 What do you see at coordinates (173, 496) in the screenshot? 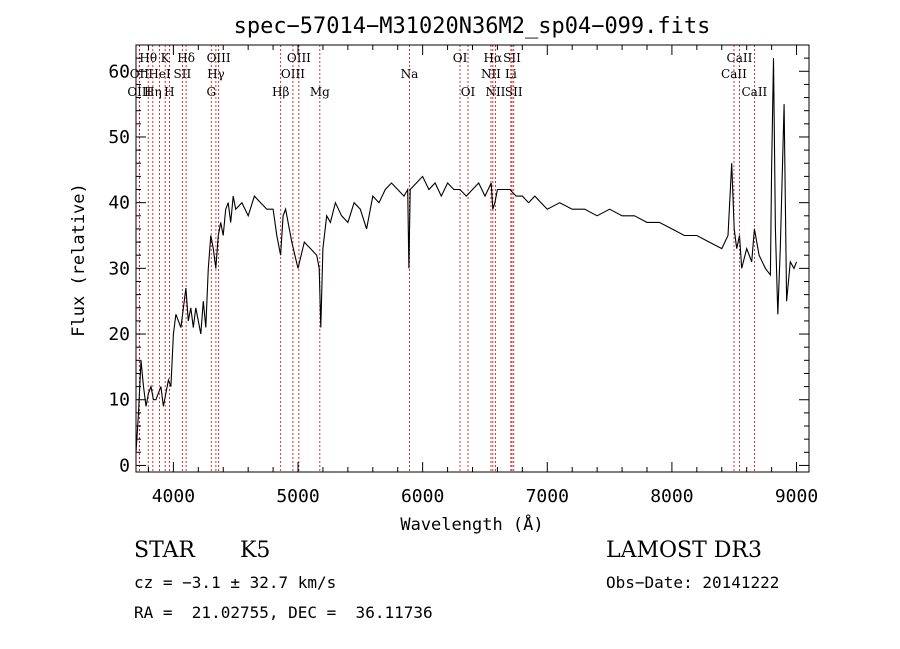
I see `x-tick-label-4000: 4000` at bounding box center [173, 496].